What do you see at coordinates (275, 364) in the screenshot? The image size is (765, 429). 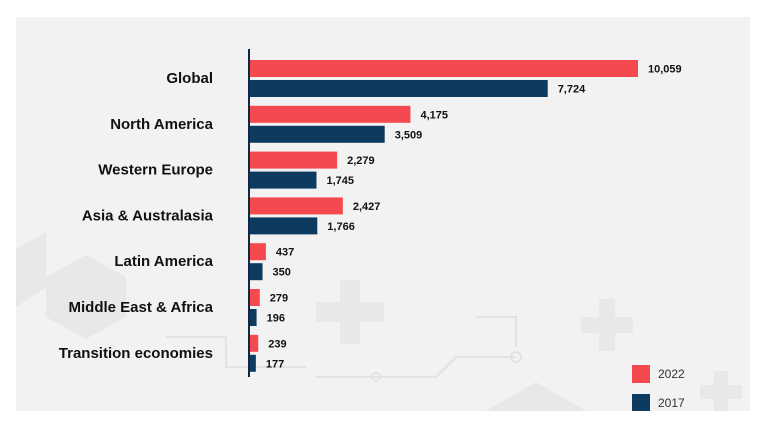 I see `data-label-2017: 177` at bounding box center [275, 364].